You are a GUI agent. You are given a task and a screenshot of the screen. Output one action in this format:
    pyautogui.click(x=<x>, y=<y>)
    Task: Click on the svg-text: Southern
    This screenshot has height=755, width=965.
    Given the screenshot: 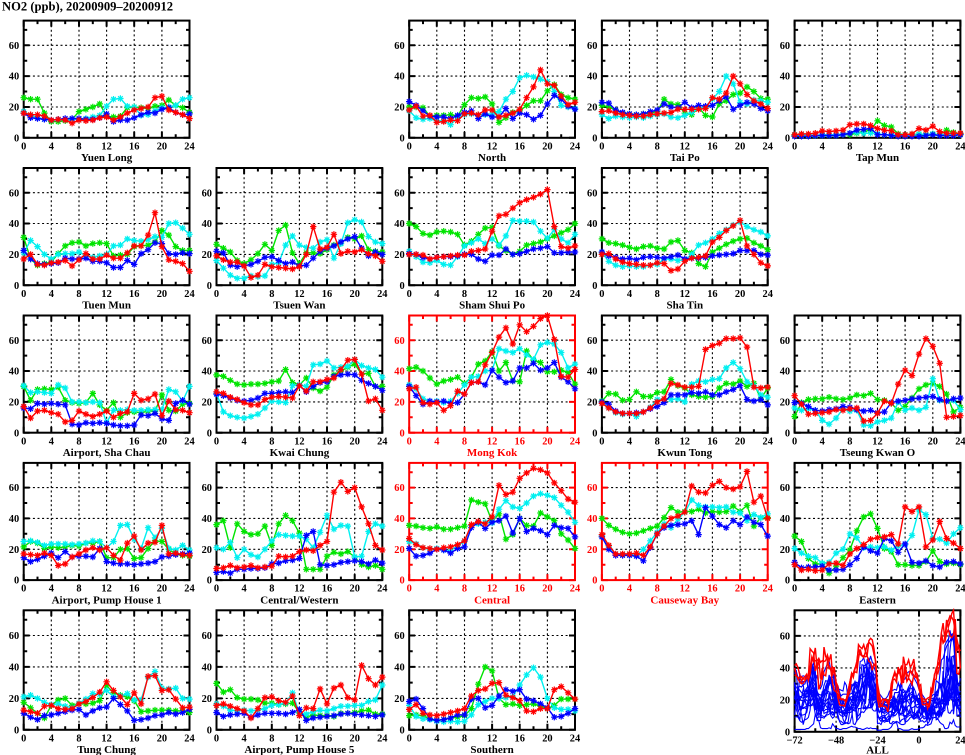 What is the action you would take?
    pyautogui.click(x=491, y=749)
    